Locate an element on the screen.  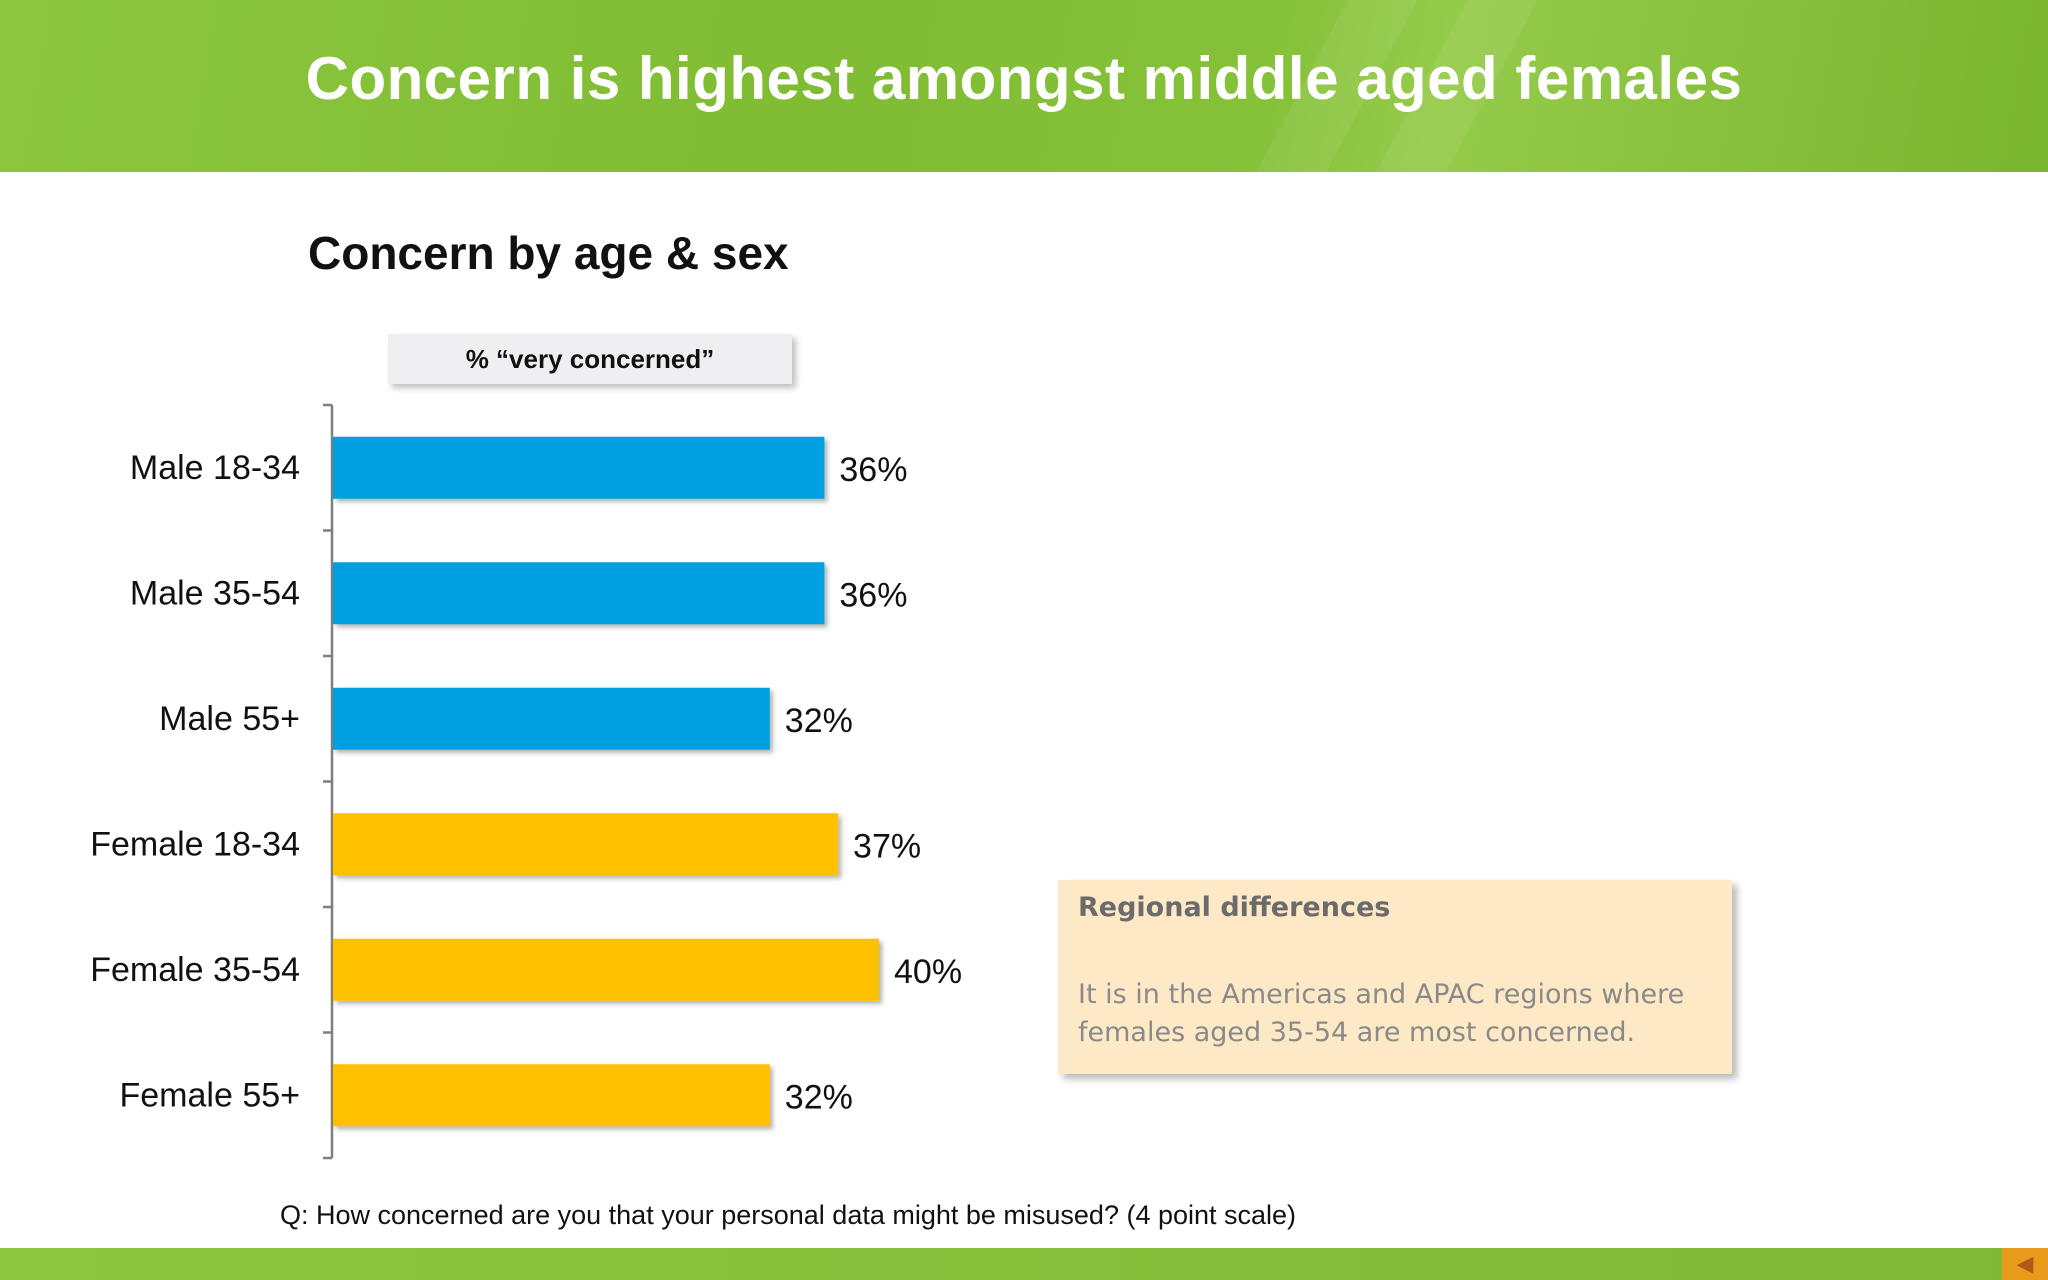
legend-label: % “very concerned” is located at coordinates (590, 359).